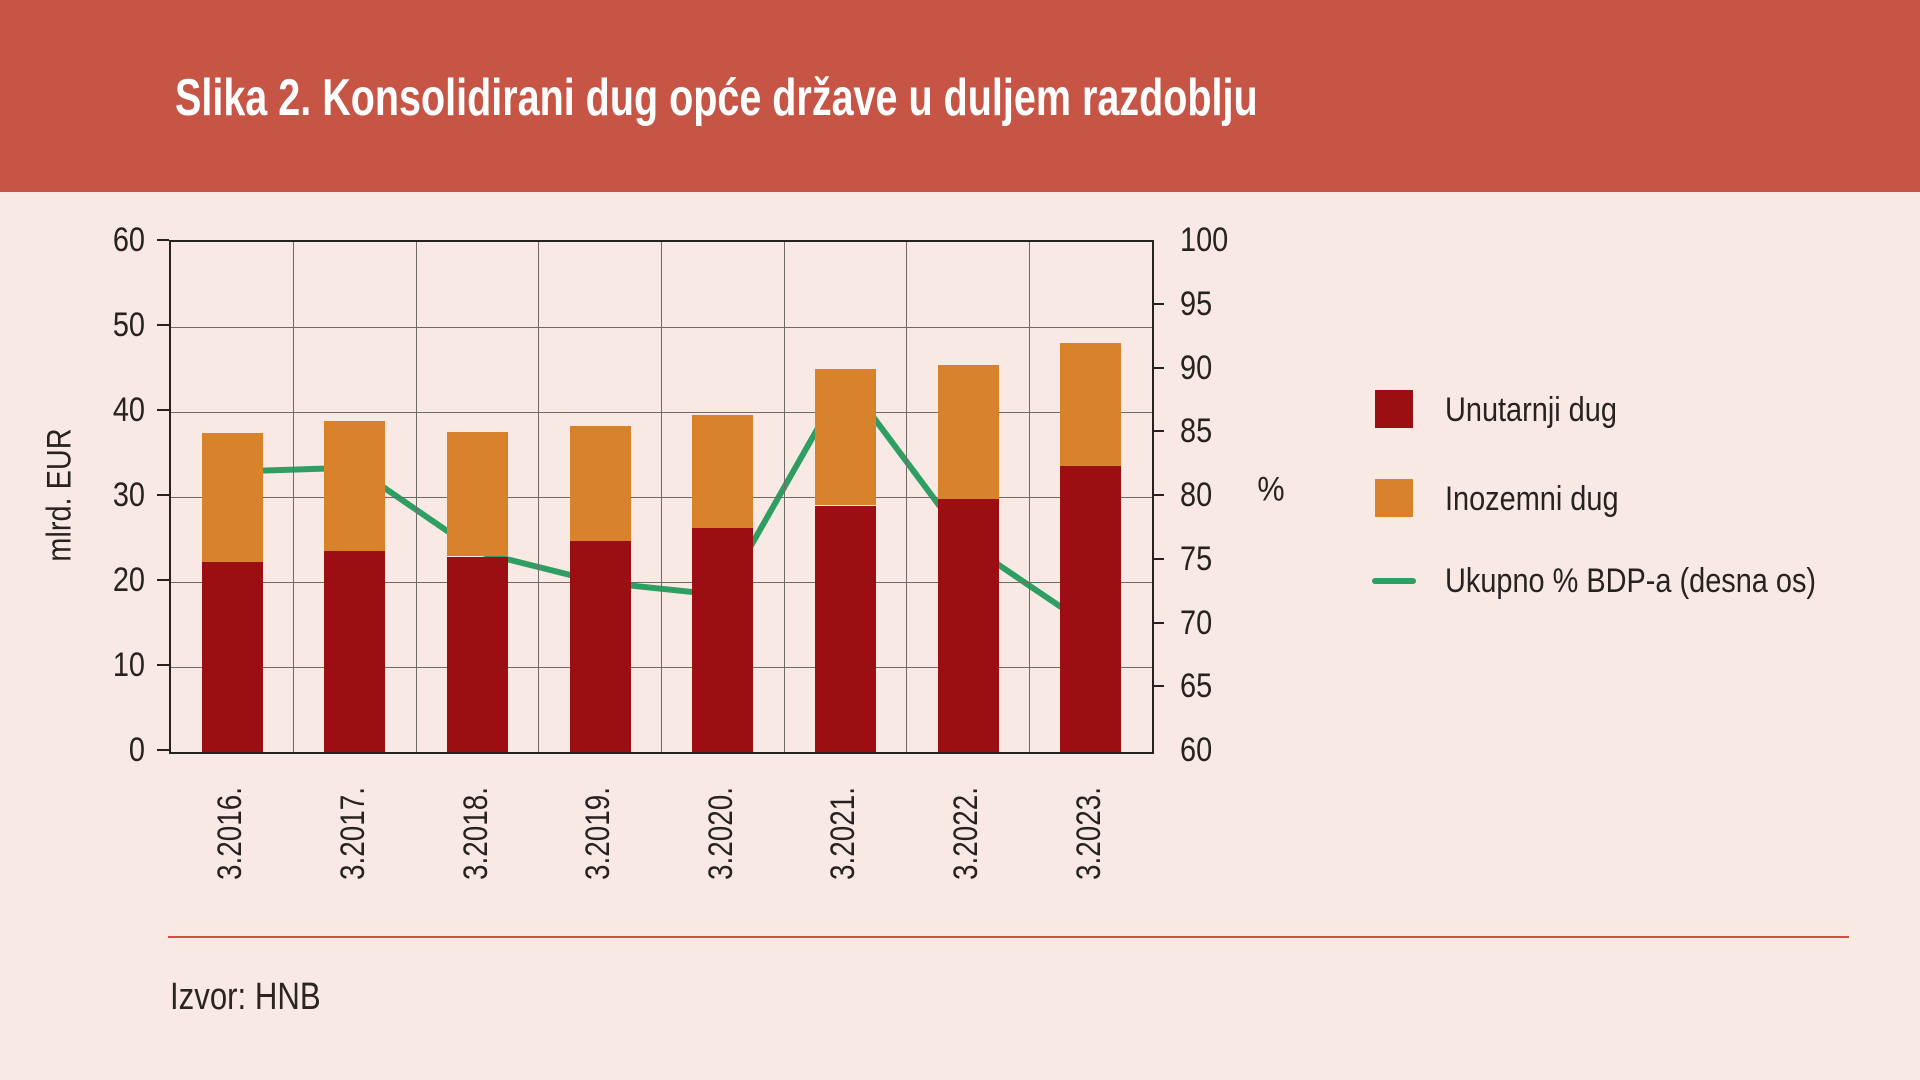 Image resolution: width=1920 pixels, height=1080 pixels. Describe the element at coordinates (475, 833) in the screenshot. I see `x-tick-label: 3.2018.` at that location.